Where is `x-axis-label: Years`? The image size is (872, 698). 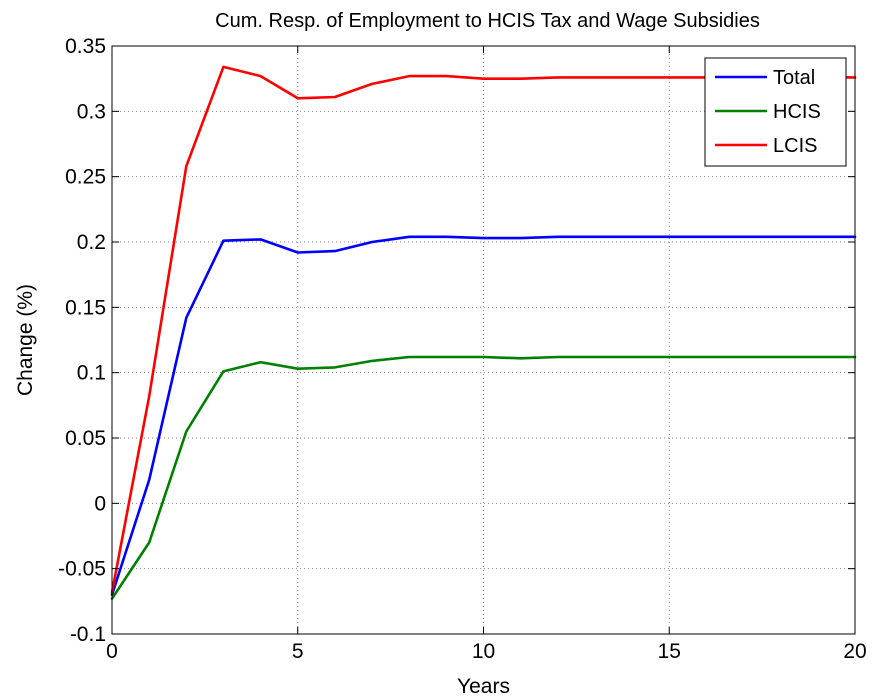
x-axis-label: Years is located at coordinates (483, 686).